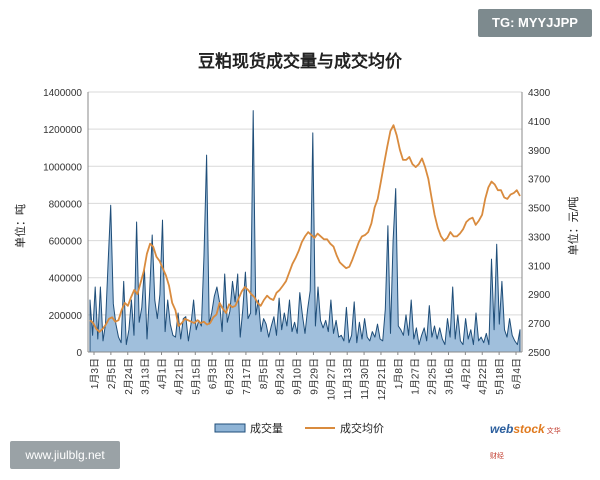 Image resolution: width=600 pixels, height=480 pixels. Describe the element at coordinates (365, 379) in the screenshot. I see `x-tick-label: 11月30日` at that location.